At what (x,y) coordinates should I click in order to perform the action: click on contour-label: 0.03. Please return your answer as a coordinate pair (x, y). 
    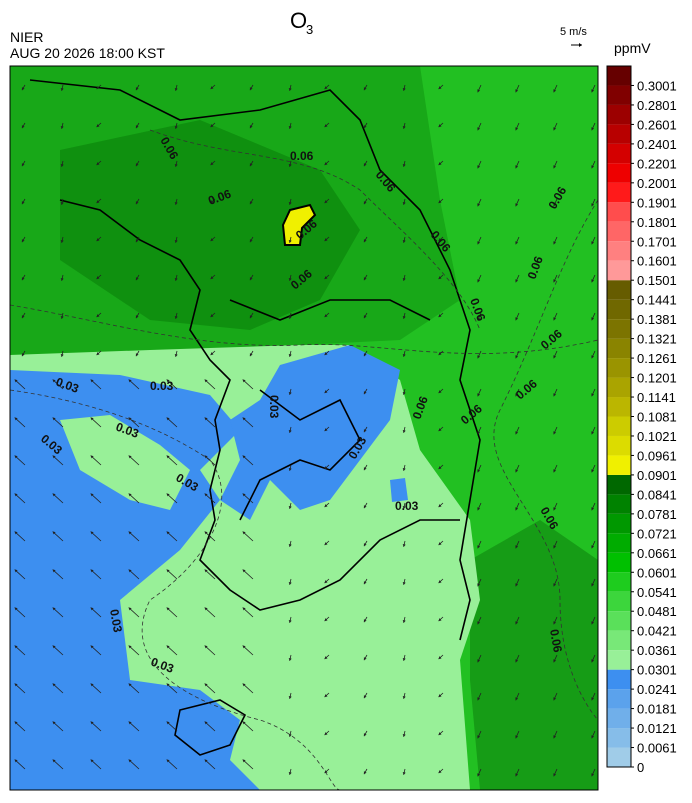
    Looking at the image, I should click on (116, 621).